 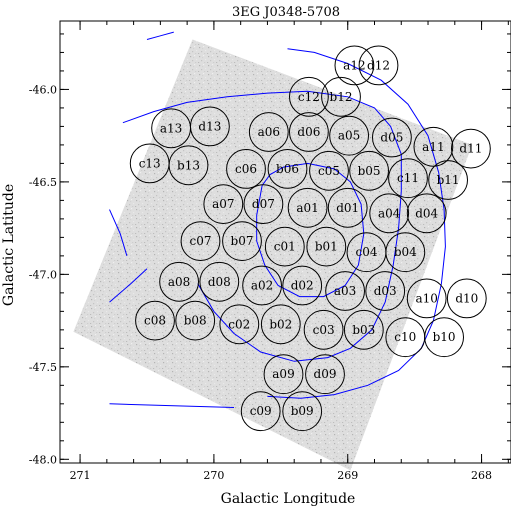 I want to click on field-label: d08, so click(x=219, y=282).